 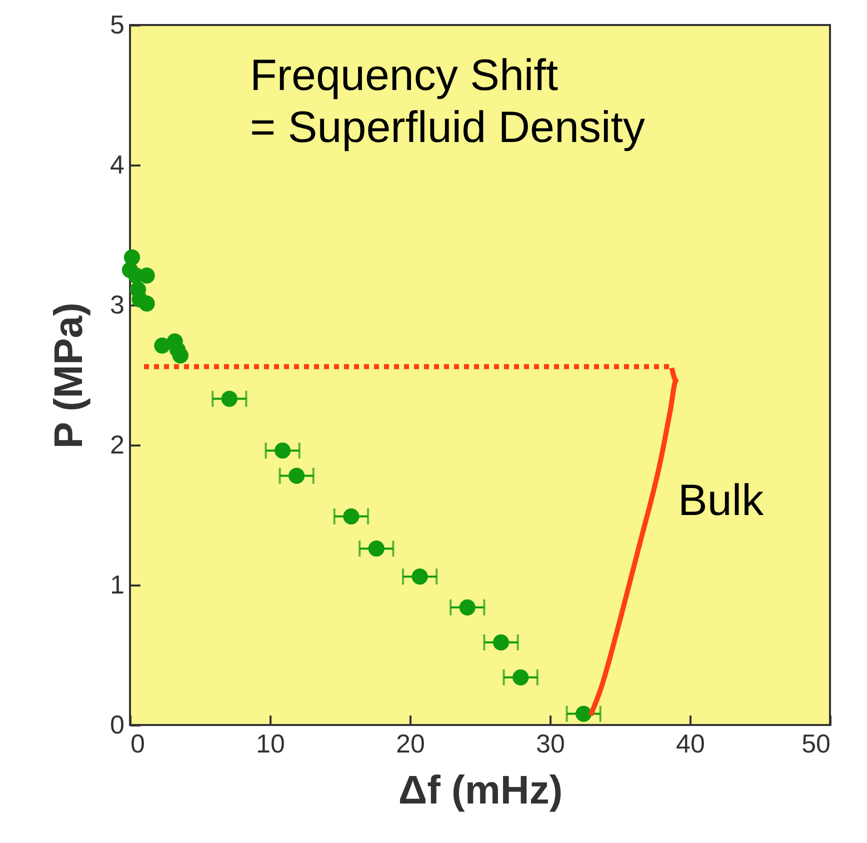 What do you see at coordinates (117, 165) in the screenshot?
I see `y-tick-label: 4` at bounding box center [117, 165].